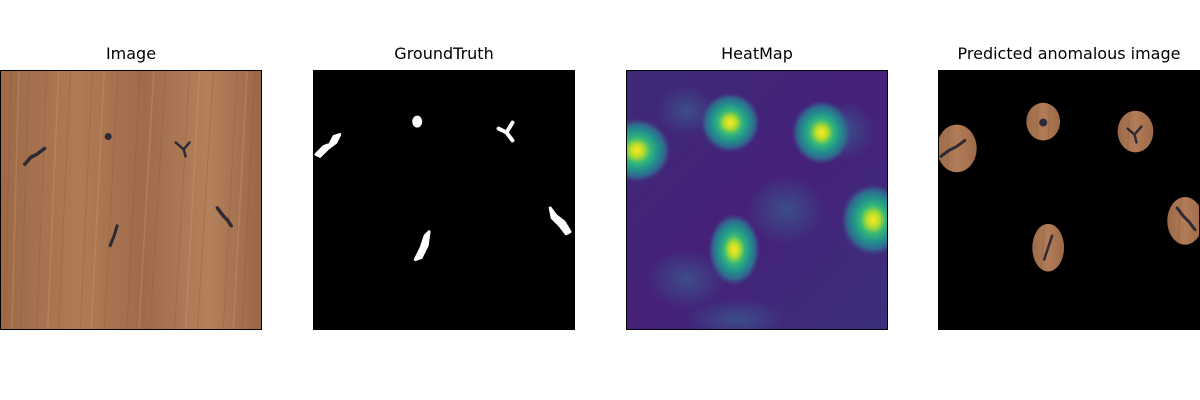 Image resolution: width=1200 pixels, height=400 pixels. What do you see at coordinates (821, 132) in the screenshot?
I see `hot-spot-top-right` at bounding box center [821, 132].